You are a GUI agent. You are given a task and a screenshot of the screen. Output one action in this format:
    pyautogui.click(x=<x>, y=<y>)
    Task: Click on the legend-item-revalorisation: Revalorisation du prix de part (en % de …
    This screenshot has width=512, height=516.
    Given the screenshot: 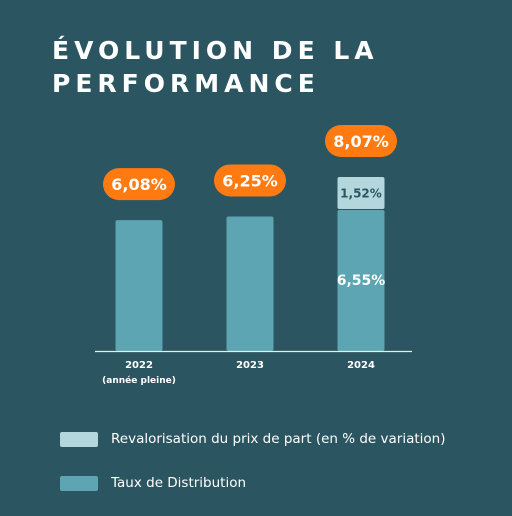 What is the action you would take?
    pyautogui.click(x=253, y=439)
    